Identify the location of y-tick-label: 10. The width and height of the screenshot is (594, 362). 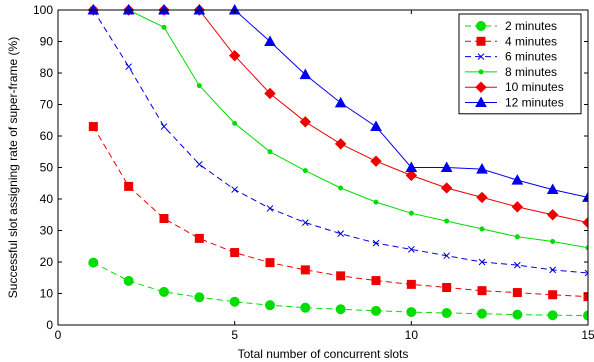
(47, 294).